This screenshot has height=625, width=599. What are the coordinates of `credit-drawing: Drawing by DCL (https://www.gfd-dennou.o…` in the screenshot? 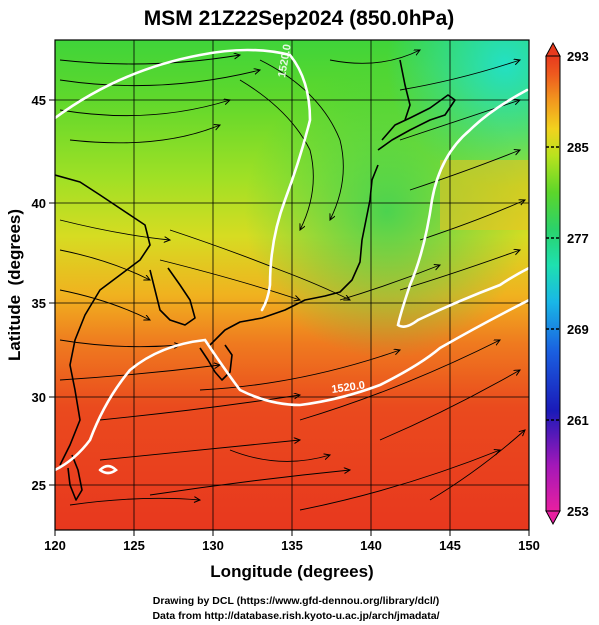 It's located at (296, 601).